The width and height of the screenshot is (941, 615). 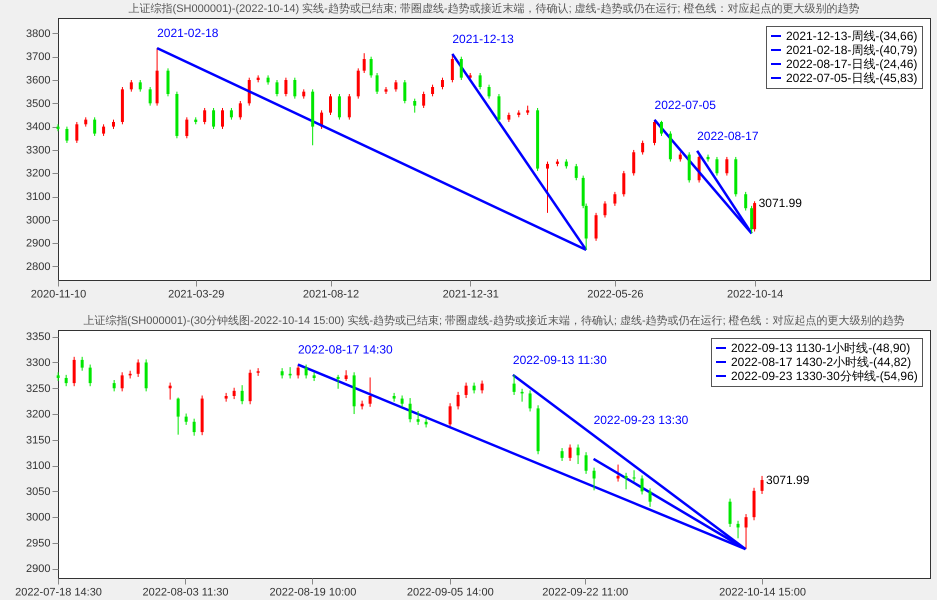 What do you see at coordinates (58, 592) in the screenshot?
I see `x-tick-label: 2022-07-18 14:30` at bounding box center [58, 592].